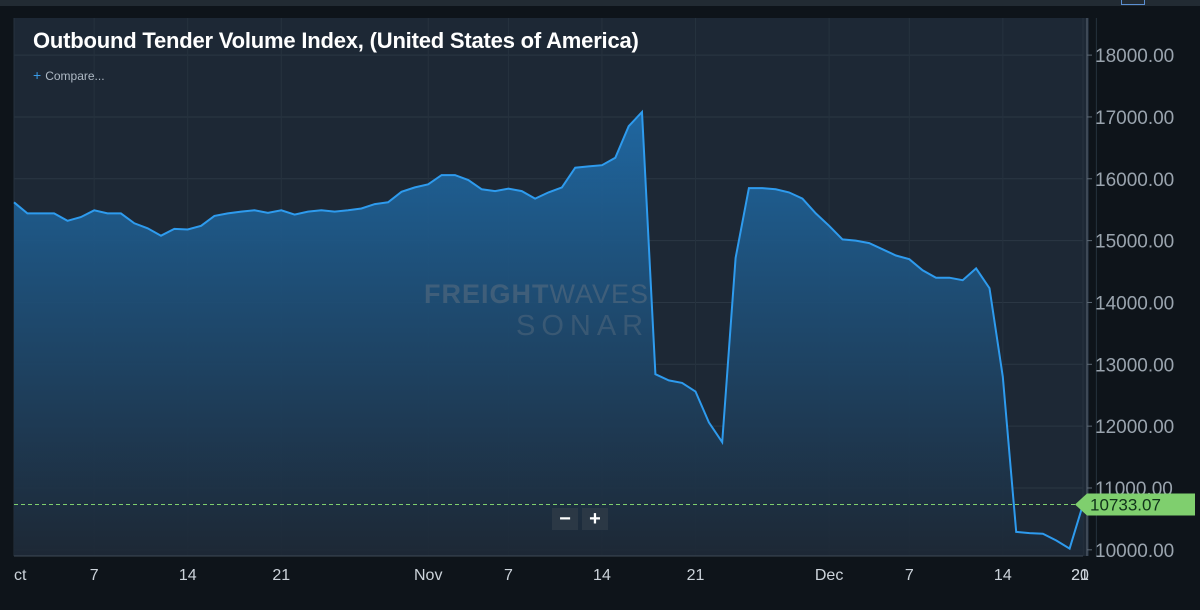 Image resolution: width=1200 pixels, height=610 pixels. I want to click on zoom-in-button: +, so click(595, 519).